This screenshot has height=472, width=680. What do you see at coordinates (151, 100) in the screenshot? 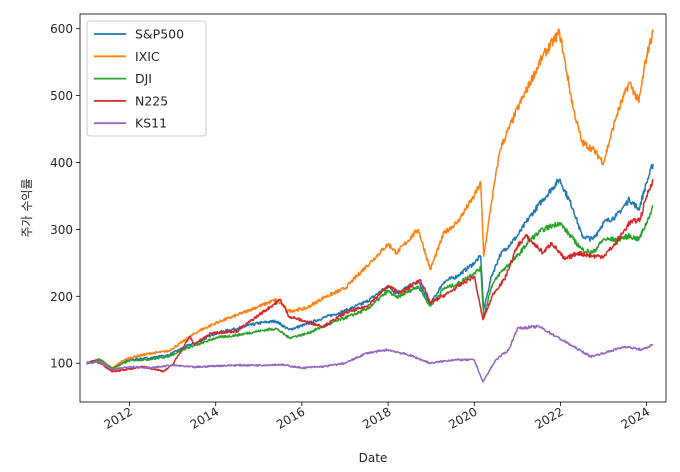
I see `legend-entry-label: N225` at bounding box center [151, 100].